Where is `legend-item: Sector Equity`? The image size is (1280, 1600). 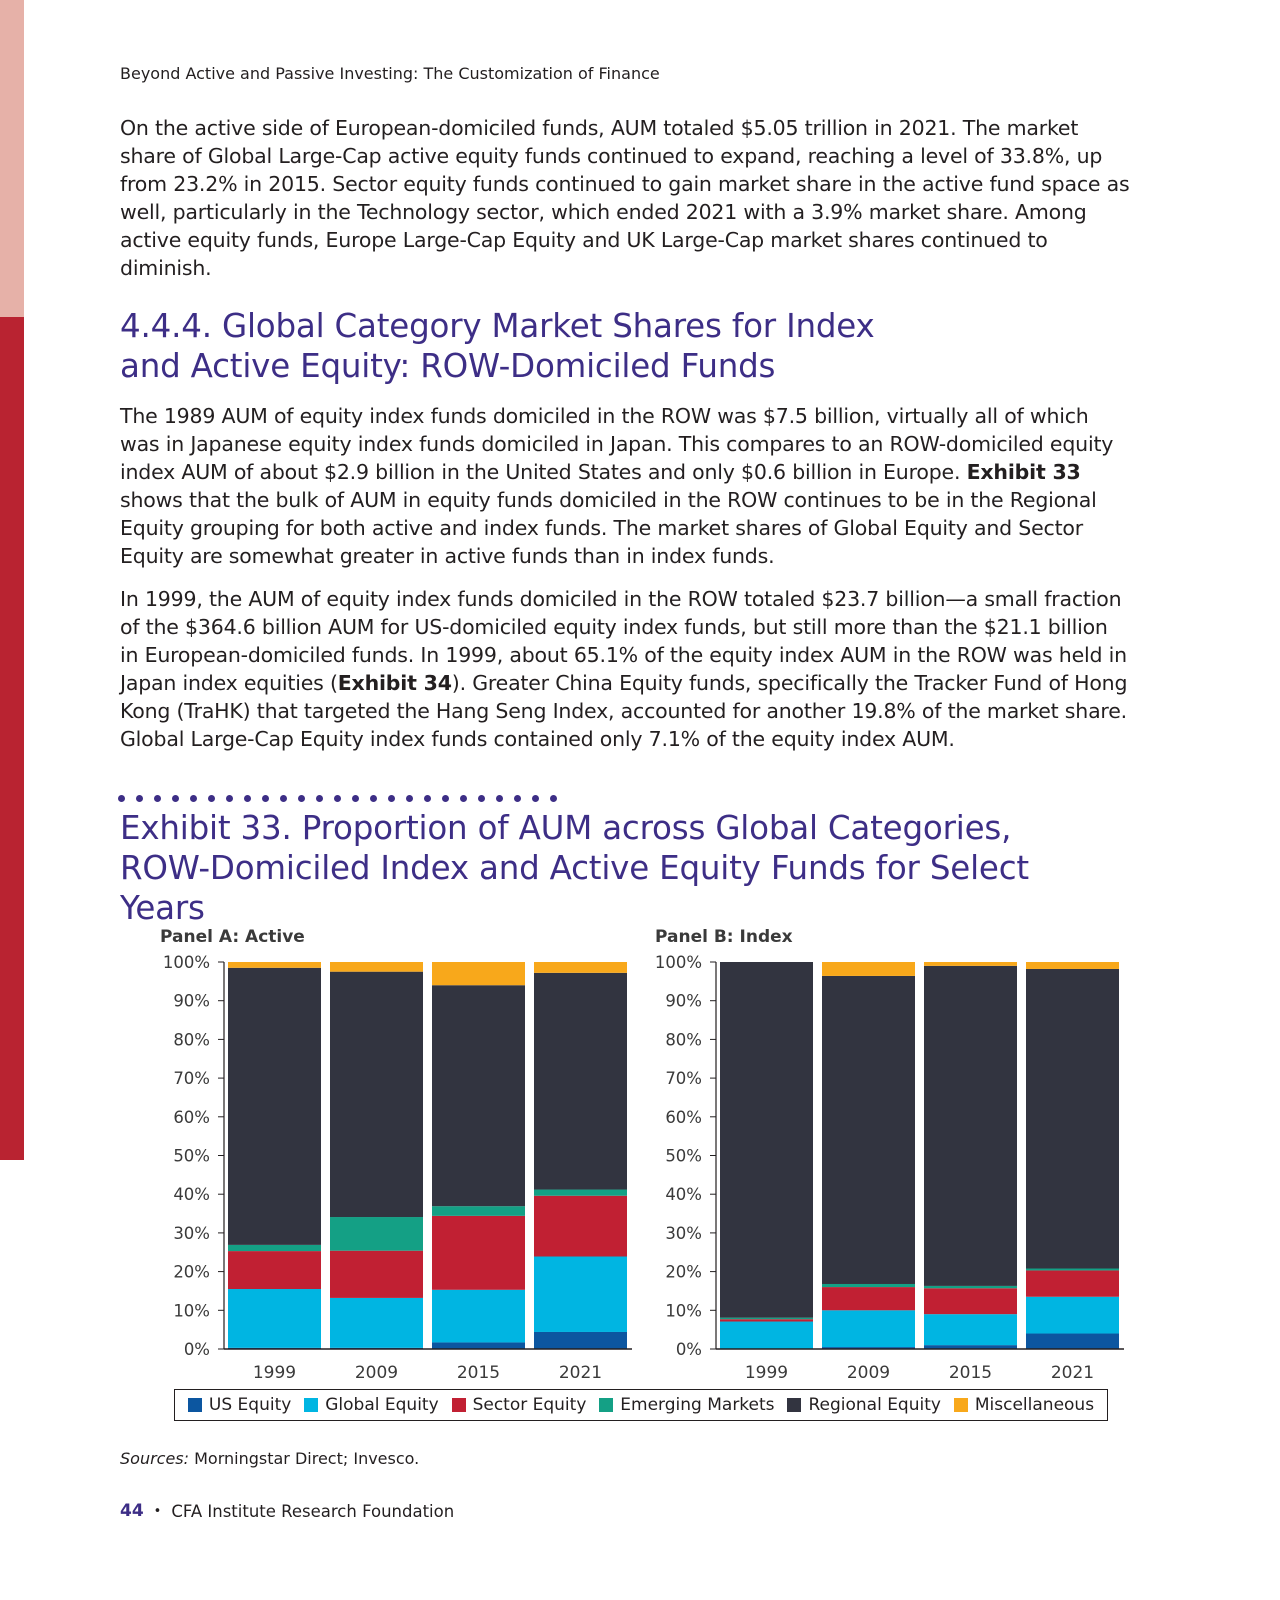 legend-item: Sector Equity is located at coordinates (519, 1405).